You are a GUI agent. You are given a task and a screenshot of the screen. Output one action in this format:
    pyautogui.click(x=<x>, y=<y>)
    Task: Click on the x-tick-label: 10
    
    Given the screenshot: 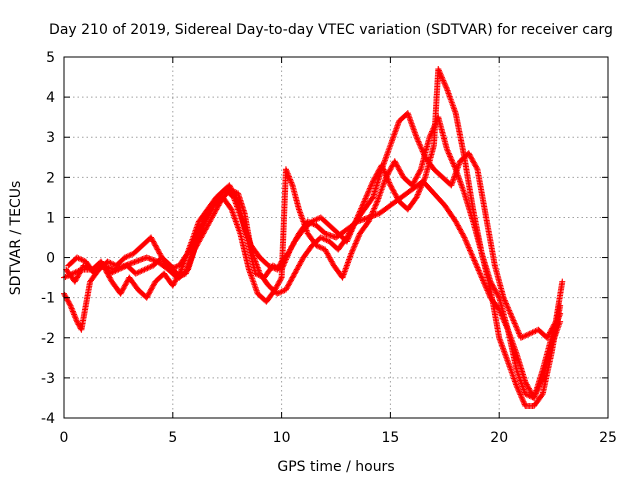 What is the action you would take?
    pyautogui.click(x=282, y=438)
    